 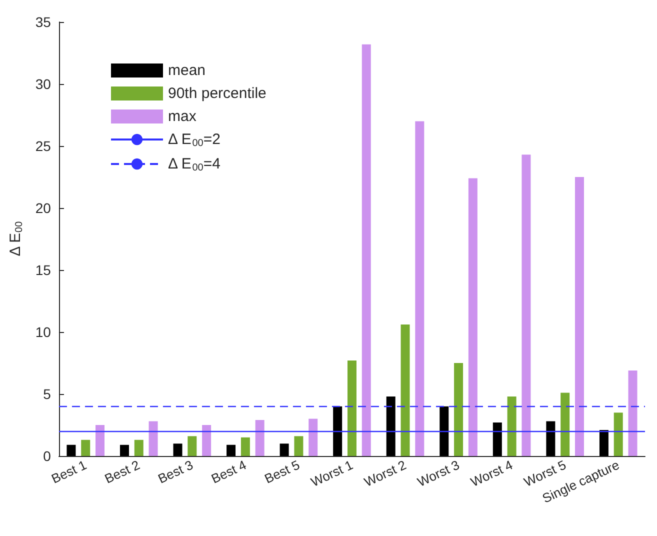 What do you see at coordinates (228, 471) in the screenshot?
I see `x-tick-label: Best 4` at bounding box center [228, 471].